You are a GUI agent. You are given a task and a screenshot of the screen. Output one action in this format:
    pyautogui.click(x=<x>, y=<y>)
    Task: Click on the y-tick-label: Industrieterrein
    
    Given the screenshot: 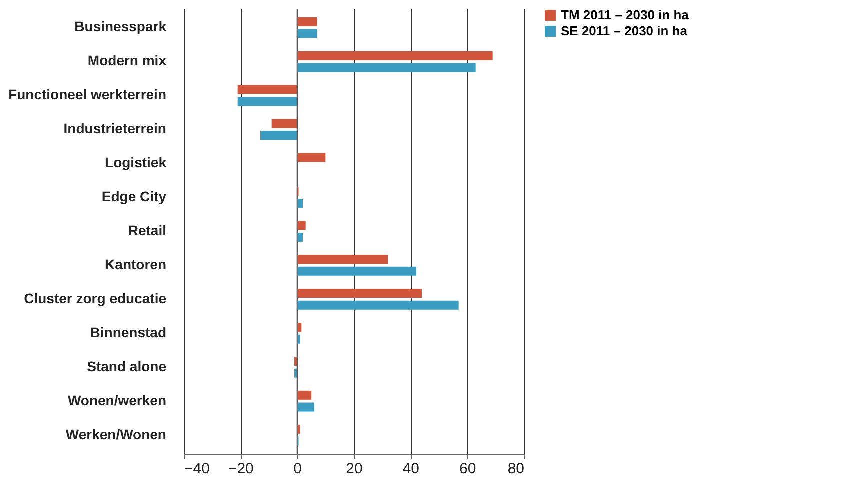 What is the action you would take?
    pyautogui.click(x=115, y=128)
    